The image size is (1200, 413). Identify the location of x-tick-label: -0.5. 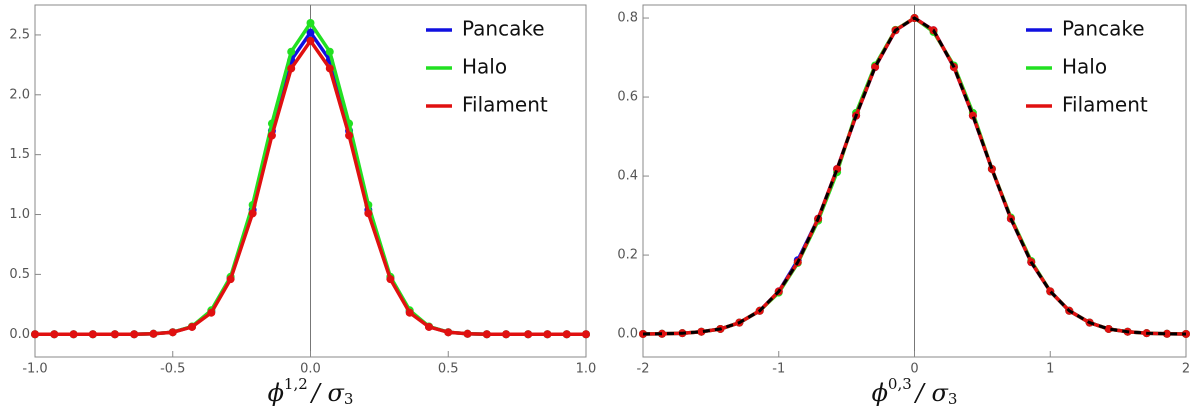
(172, 369).